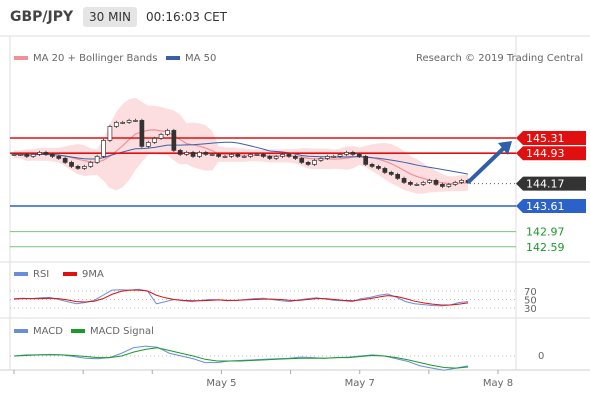 This screenshot has width=590, height=400. Describe the element at coordinates (95, 58) in the screenshot. I see `legend-ma-bb: MA 20 + Bollinger Bands` at that location.